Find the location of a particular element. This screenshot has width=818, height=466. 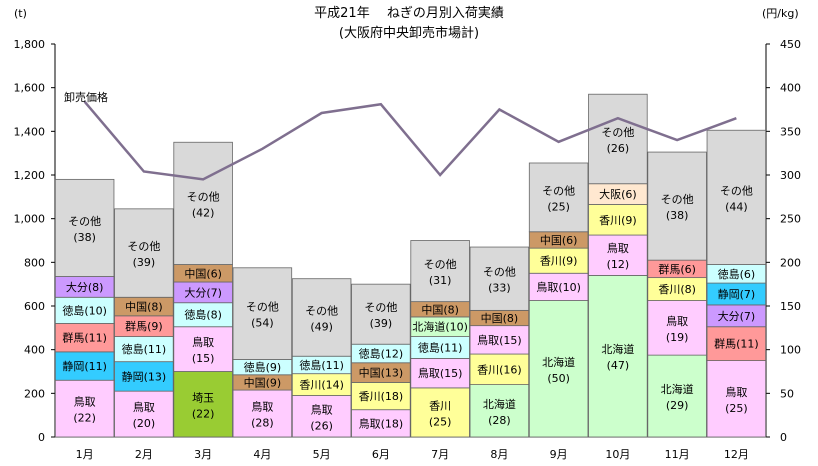

segment-label-value: (29) is located at coordinates (677, 405).